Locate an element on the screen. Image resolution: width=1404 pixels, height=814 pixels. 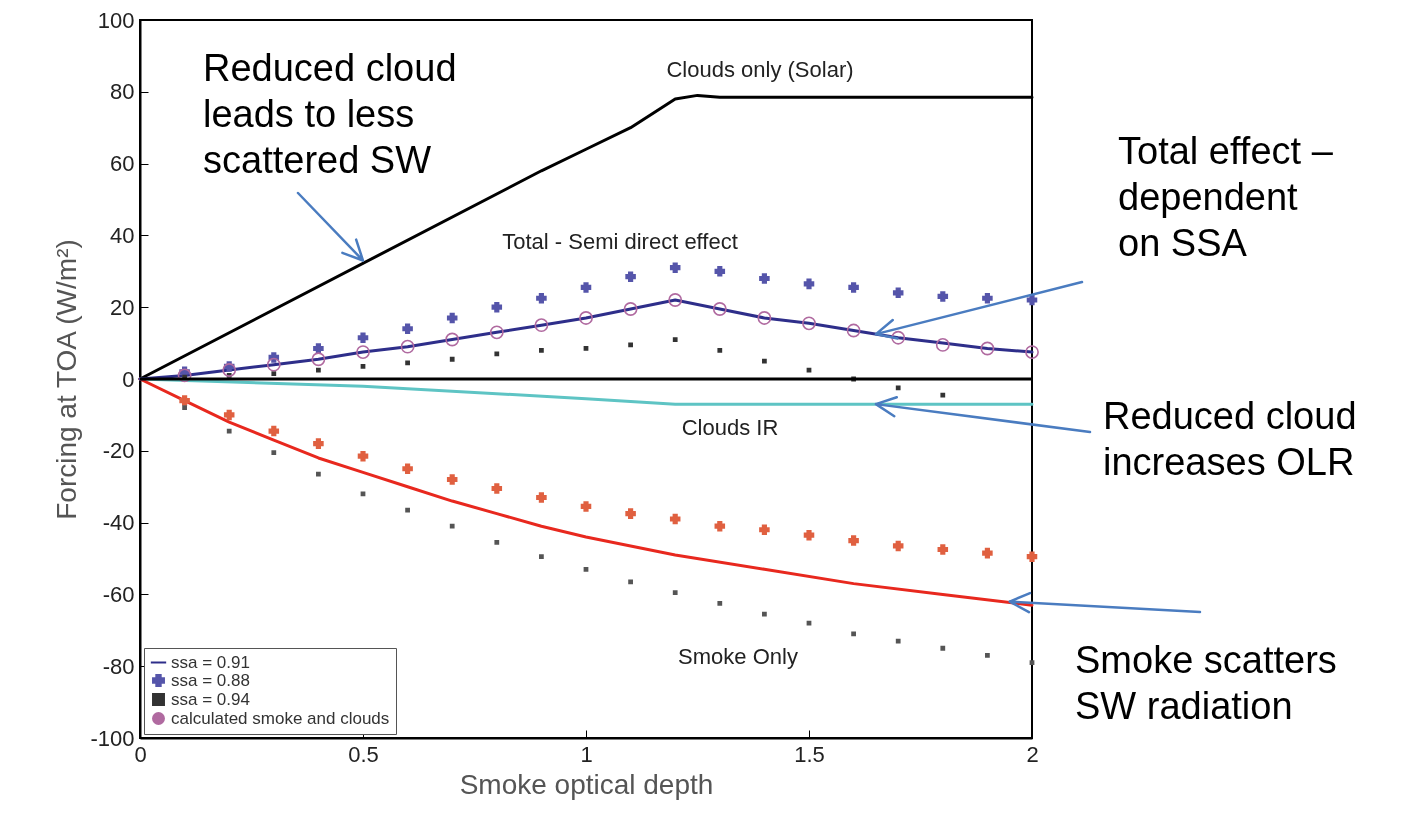
annotation: Clouds IR is located at coordinates (730, 428).